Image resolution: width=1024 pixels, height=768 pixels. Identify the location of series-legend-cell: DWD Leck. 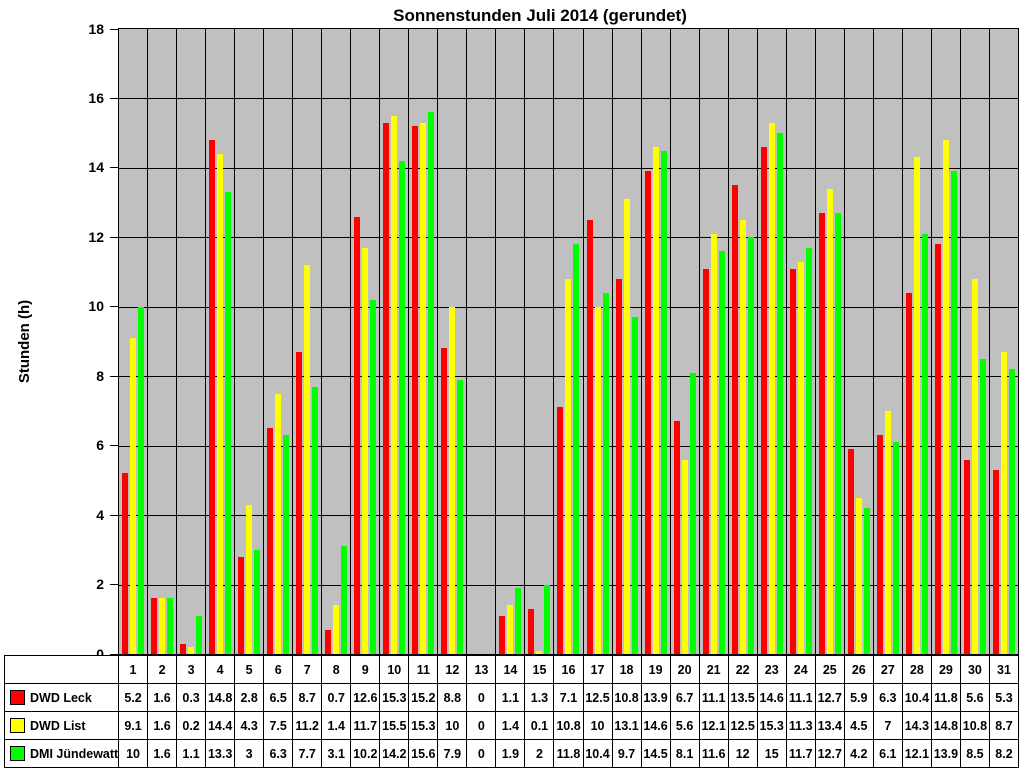
(61, 697).